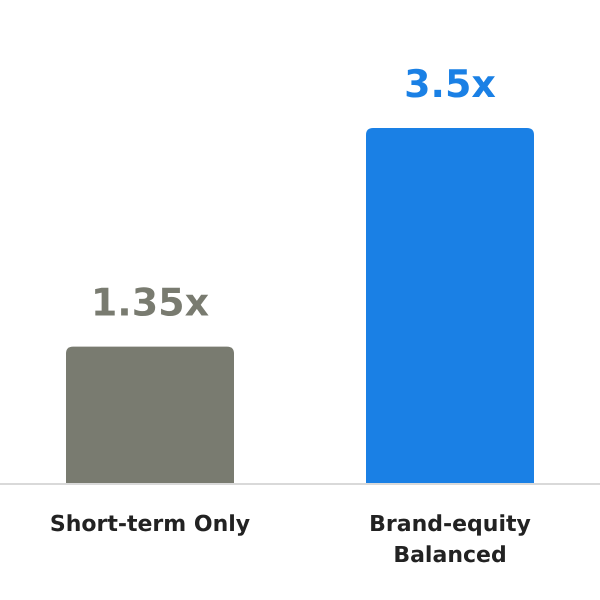  What do you see at coordinates (450, 84) in the screenshot?
I see `data-label: 3.5x` at bounding box center [450, 84].